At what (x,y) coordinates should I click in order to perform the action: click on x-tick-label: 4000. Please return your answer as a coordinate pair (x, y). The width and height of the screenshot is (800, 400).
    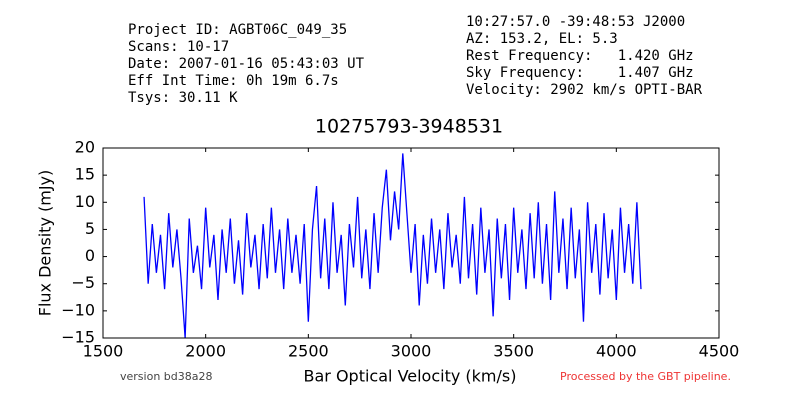
    Looking at the image, I should click on (616, 351).